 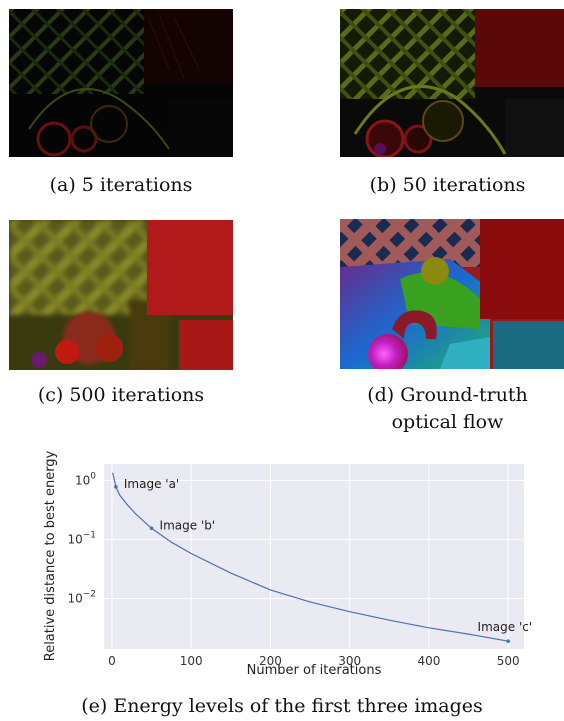 I want to click on panel-a-image, so click(x=121, y=83).